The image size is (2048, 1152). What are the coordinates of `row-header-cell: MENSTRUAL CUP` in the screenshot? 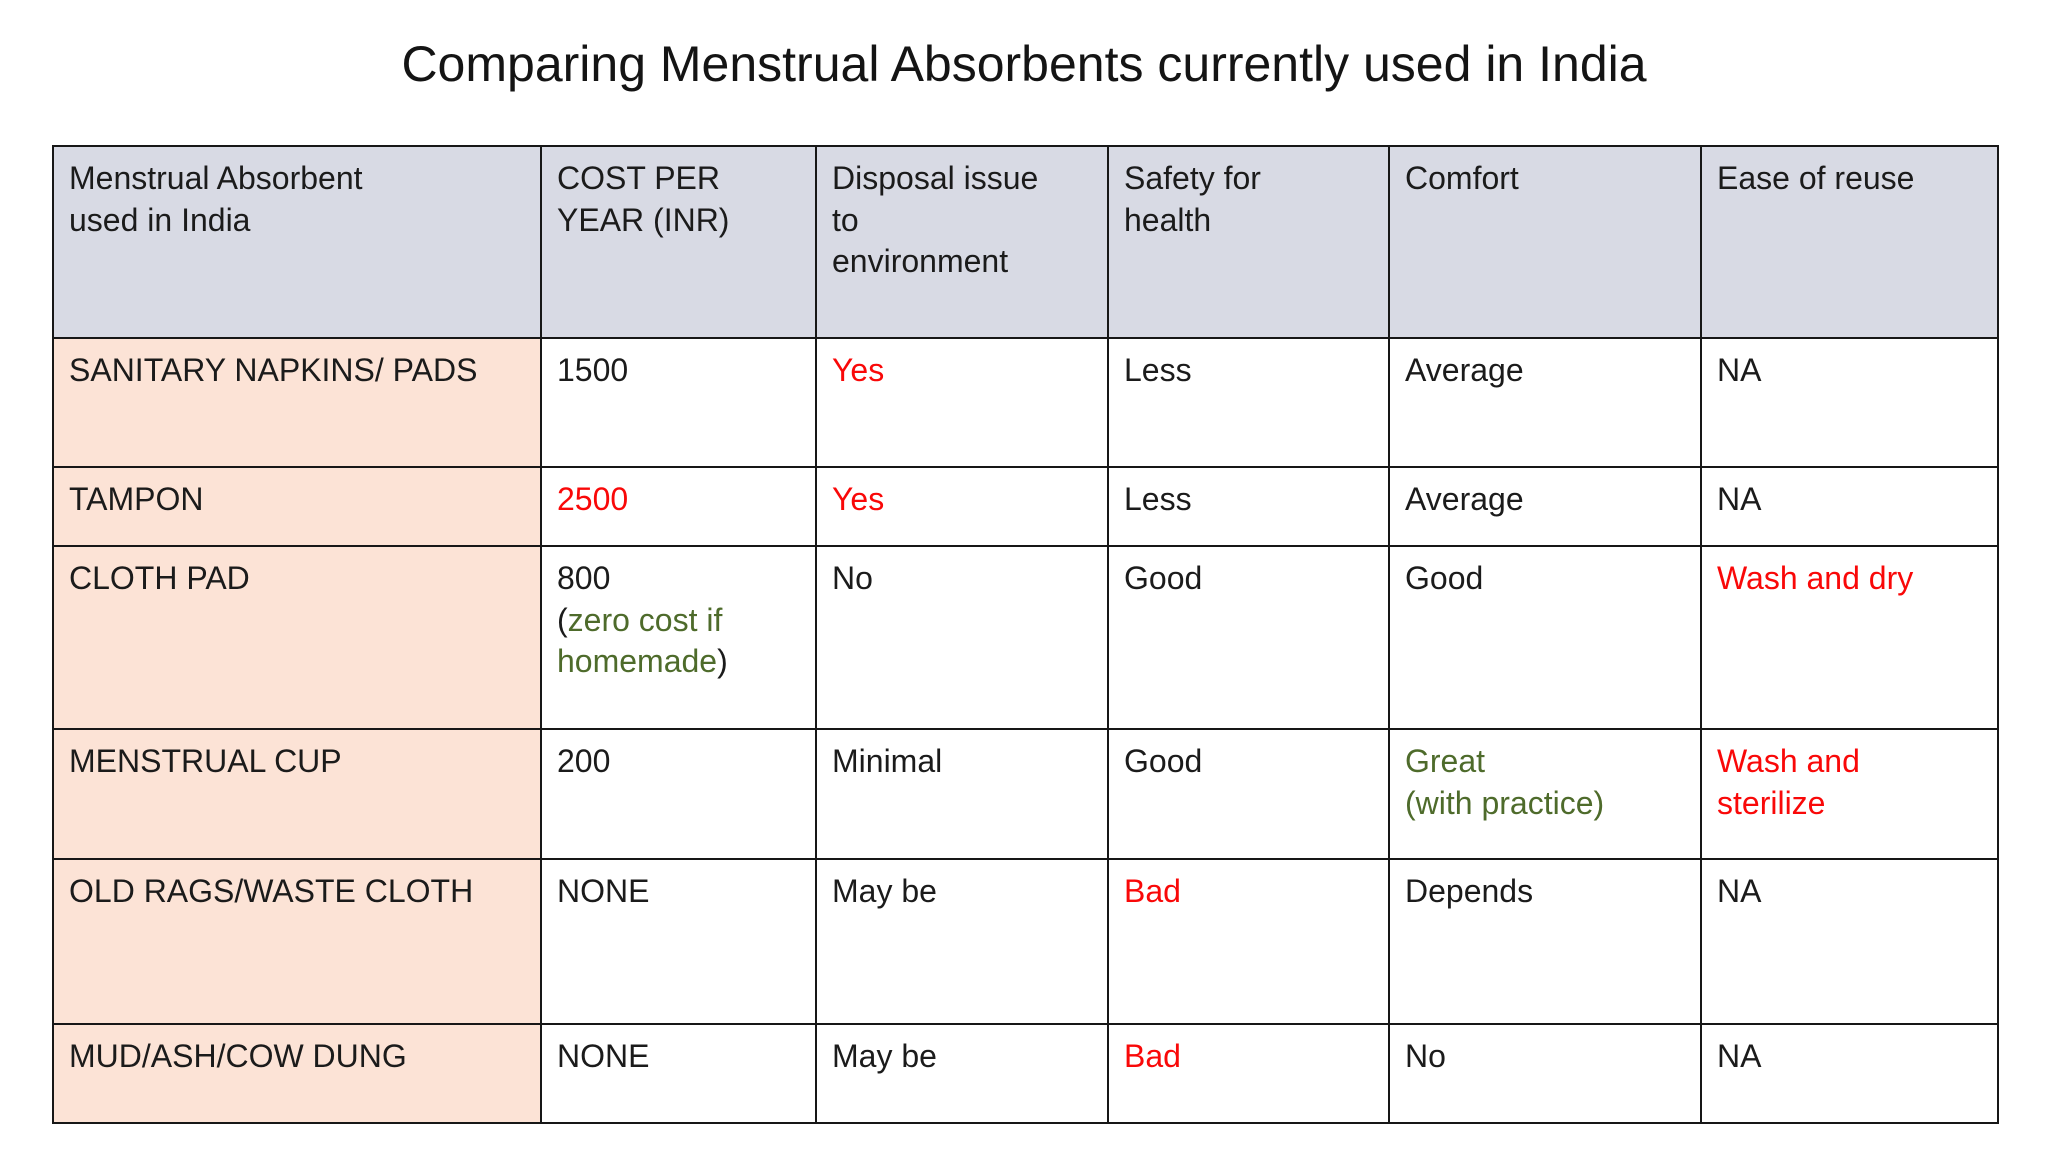 It's located at (297, 794).